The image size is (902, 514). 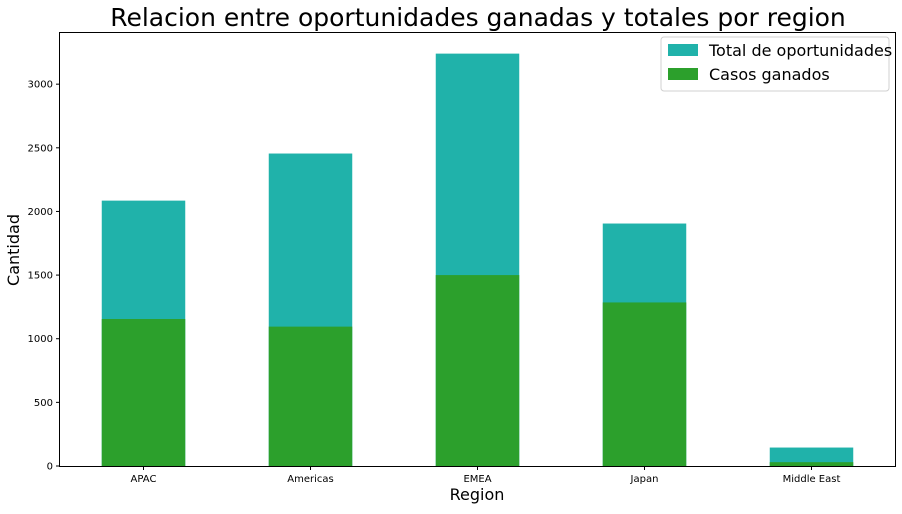 I want to click on y-tick-label: 500, so click(x=43, y=403).